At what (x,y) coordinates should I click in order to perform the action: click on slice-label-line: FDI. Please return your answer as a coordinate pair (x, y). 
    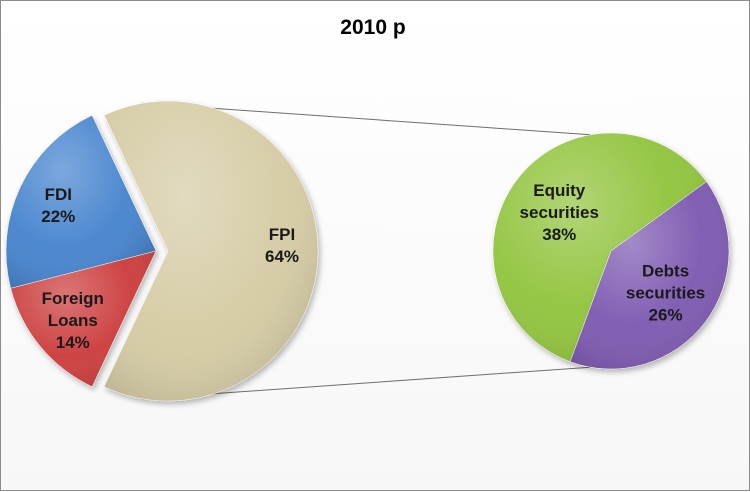
    Looking at the image, I should click on (58, 194).